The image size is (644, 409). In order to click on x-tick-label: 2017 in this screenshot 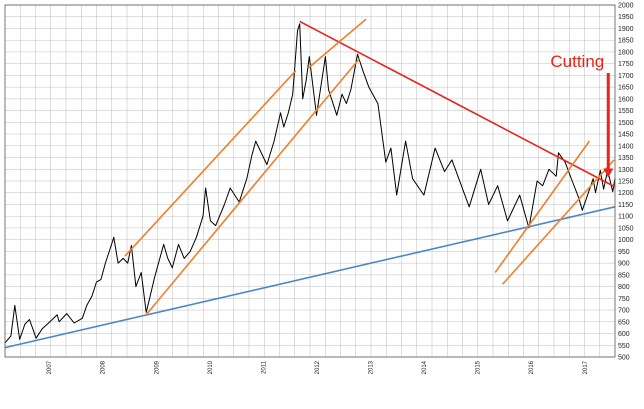, I will do `click(586, 367)`.